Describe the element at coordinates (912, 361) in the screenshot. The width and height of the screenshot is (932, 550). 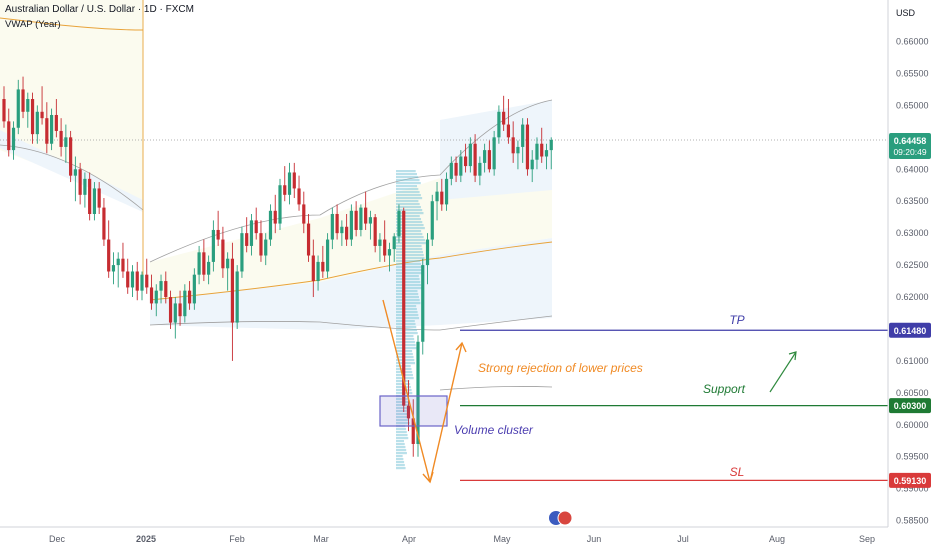
I see `y-tick-label: 0.61000` at that location.